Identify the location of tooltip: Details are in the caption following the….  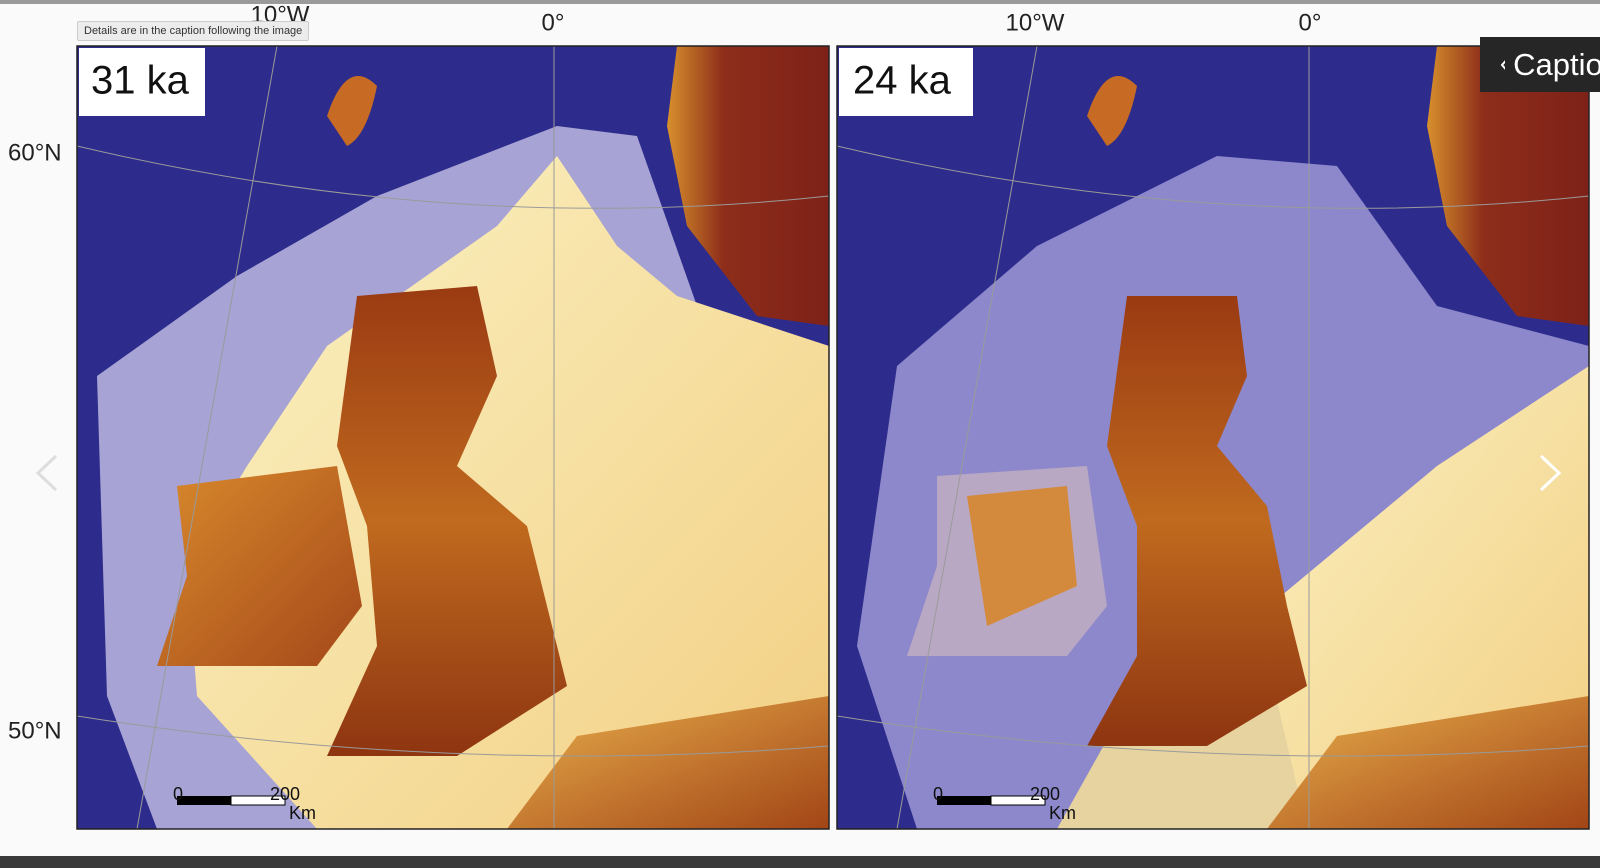
(193, 31).